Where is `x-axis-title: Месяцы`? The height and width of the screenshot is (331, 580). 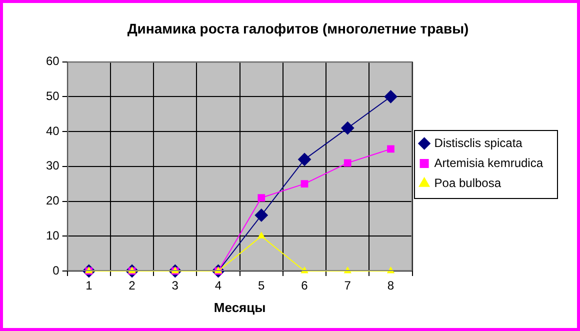 x-axis-title: Месяцы is located at coordinates (240, 307).